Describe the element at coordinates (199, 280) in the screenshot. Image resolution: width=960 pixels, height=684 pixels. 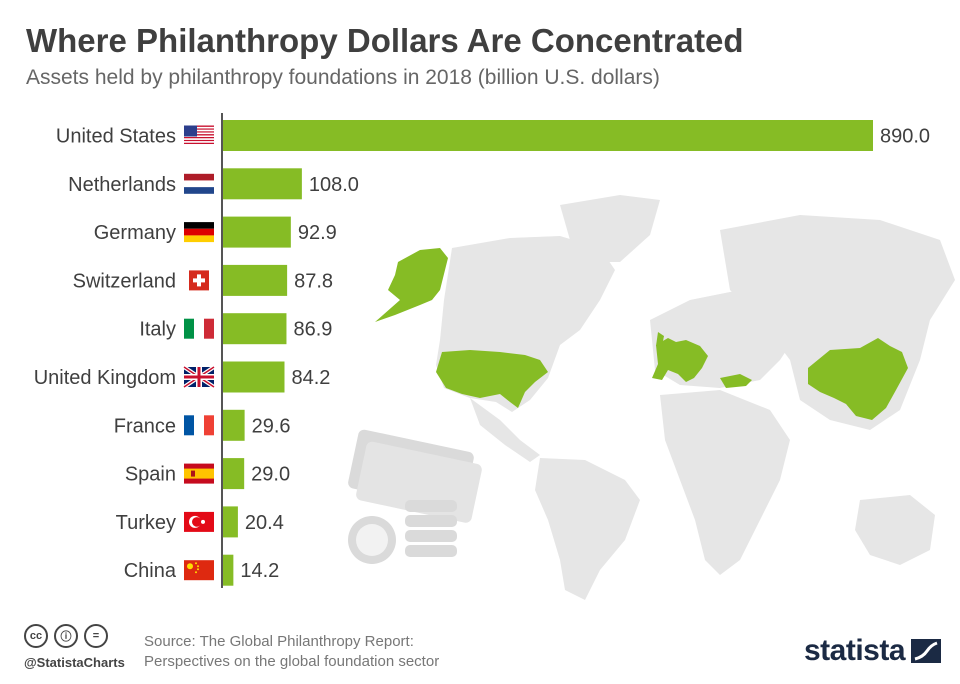
I see `ch-flag-icon` at that location.